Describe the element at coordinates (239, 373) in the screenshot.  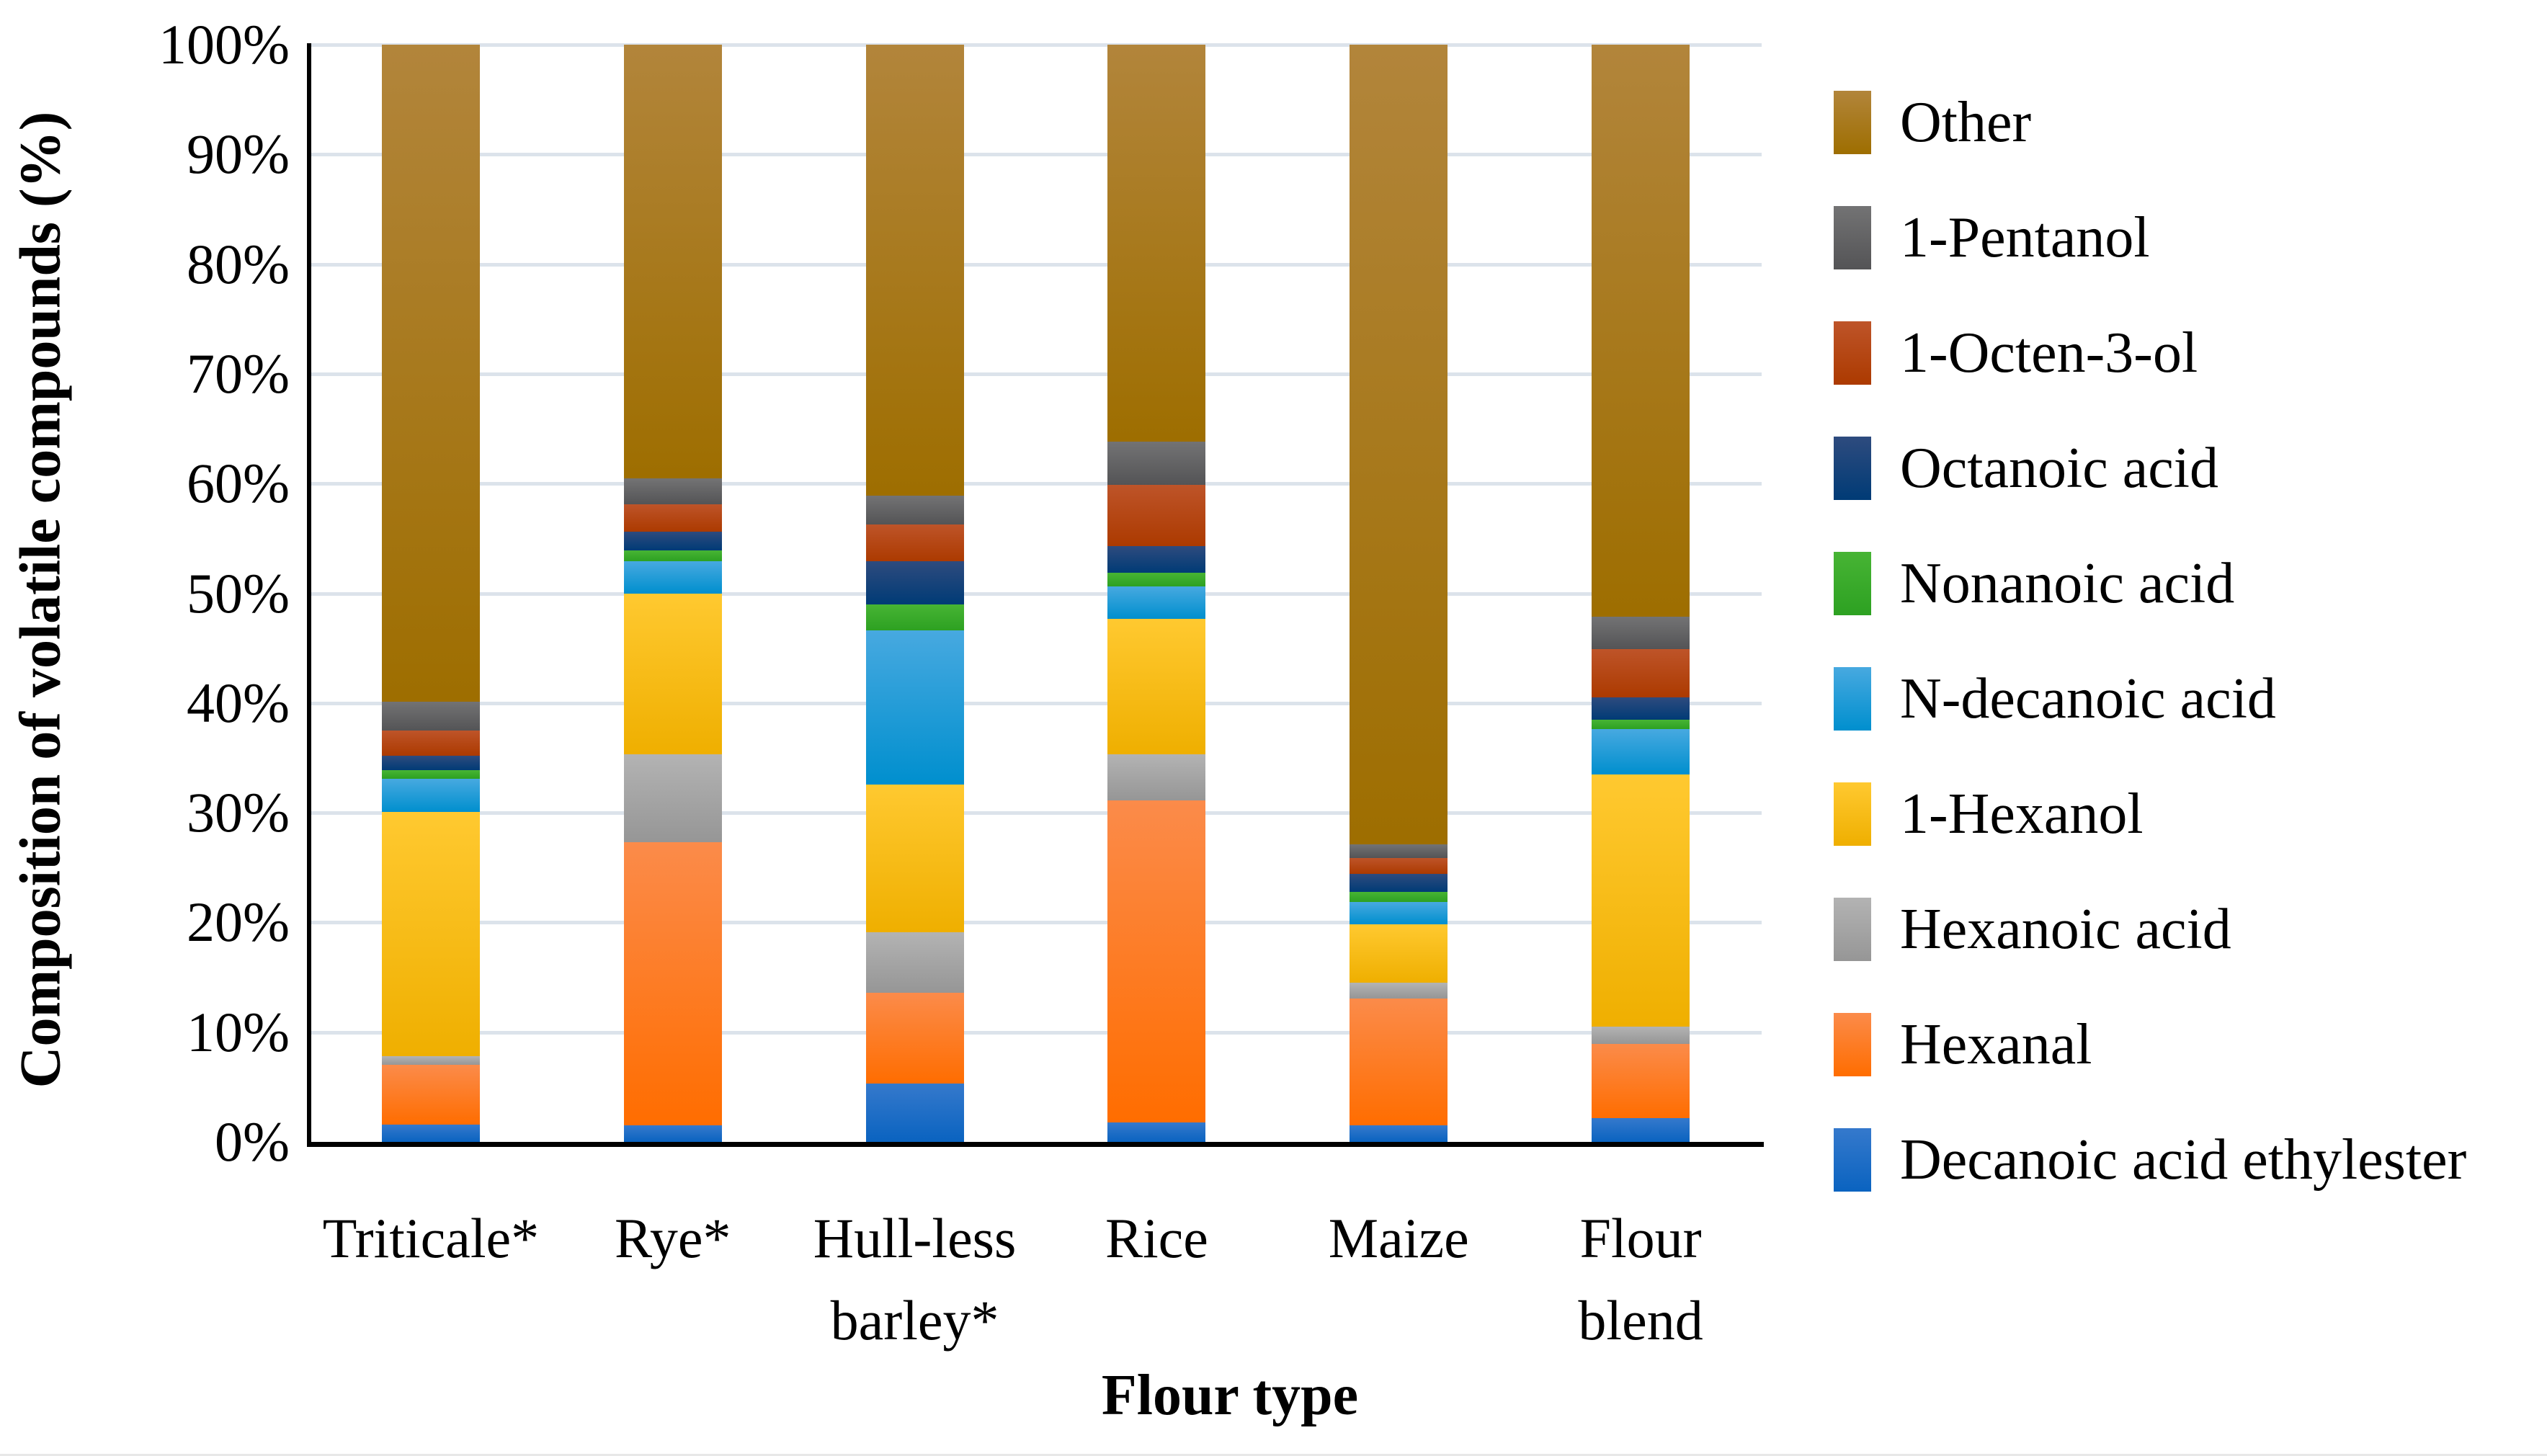
I see `y-tick-label: 70%` at that location.